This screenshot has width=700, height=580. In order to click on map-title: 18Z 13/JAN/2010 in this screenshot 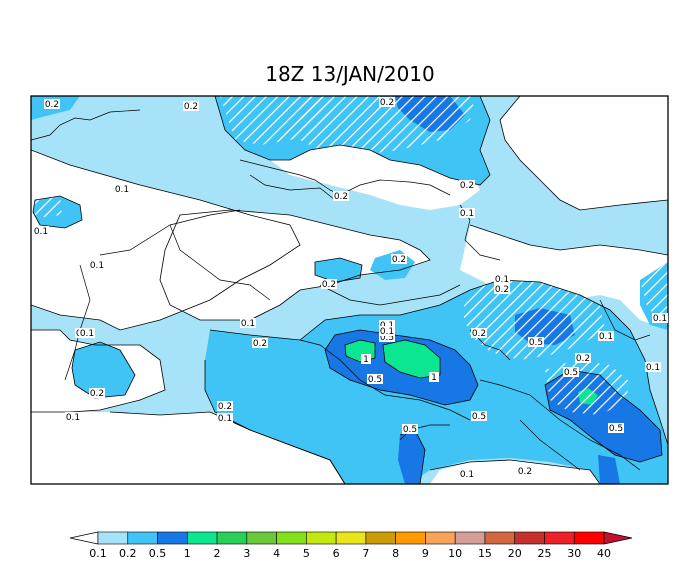, I will do `click(350, 74)`.